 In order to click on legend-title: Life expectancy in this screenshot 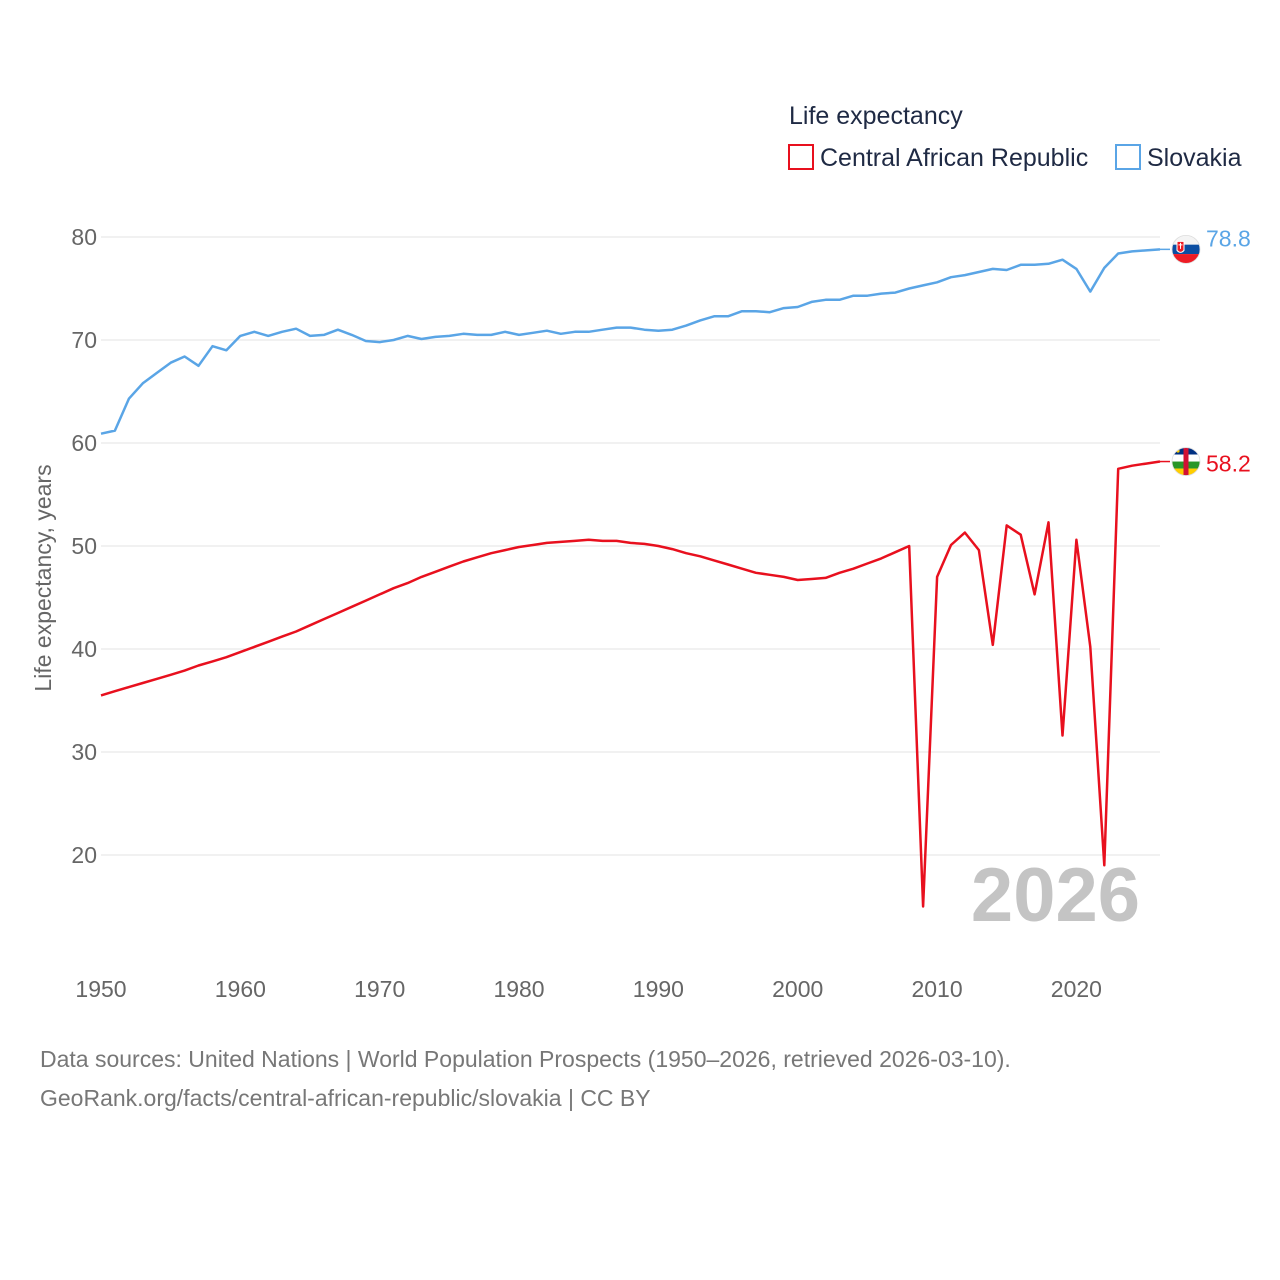, I will do `click(876, 116)`.